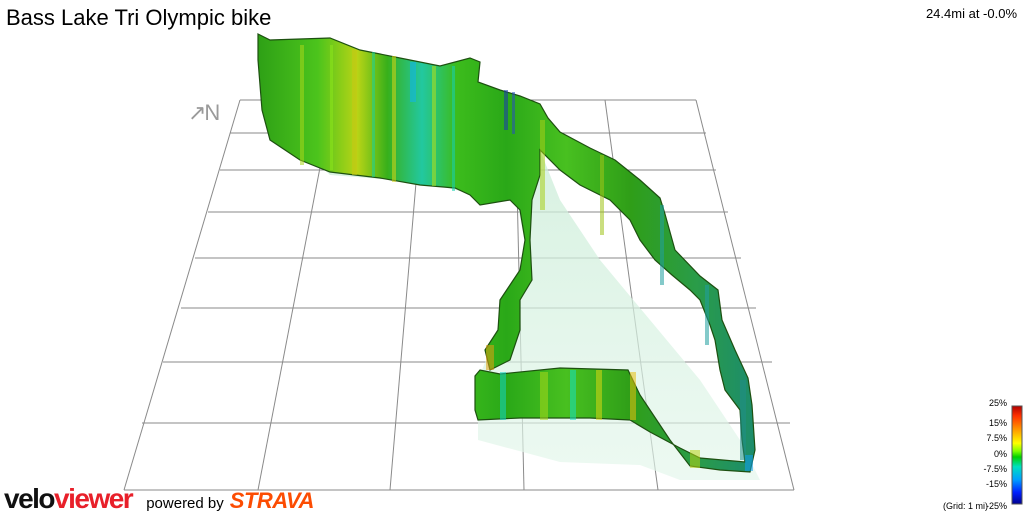 This screenshot has height=512, width=1024. I want to click on branding-footer: velo viewer powered by STRAVA, so click(159, 497).